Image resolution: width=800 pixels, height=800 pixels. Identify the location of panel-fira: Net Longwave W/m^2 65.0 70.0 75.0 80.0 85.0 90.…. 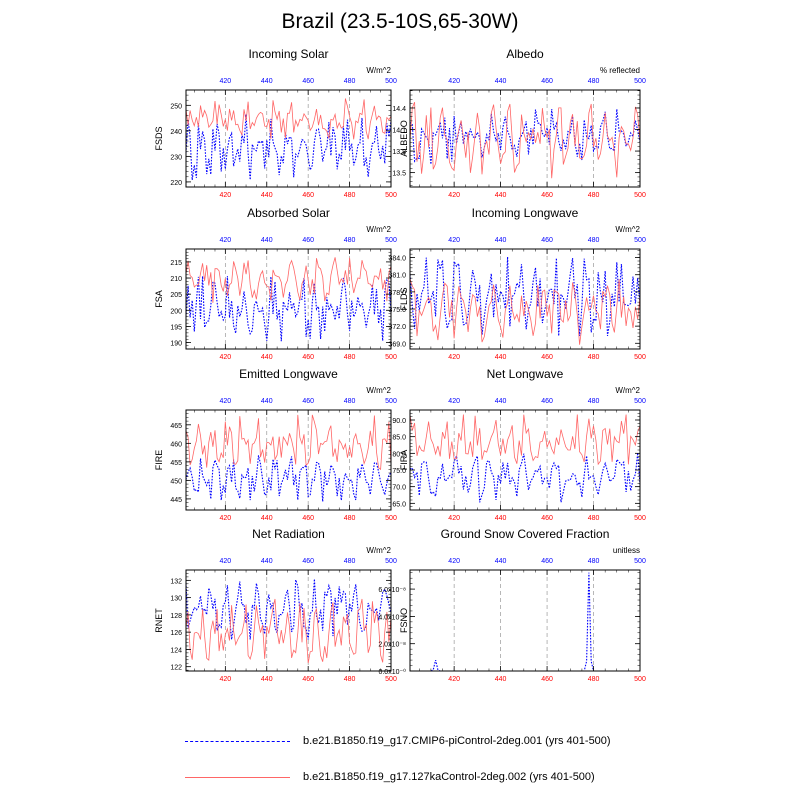
(519, 444).